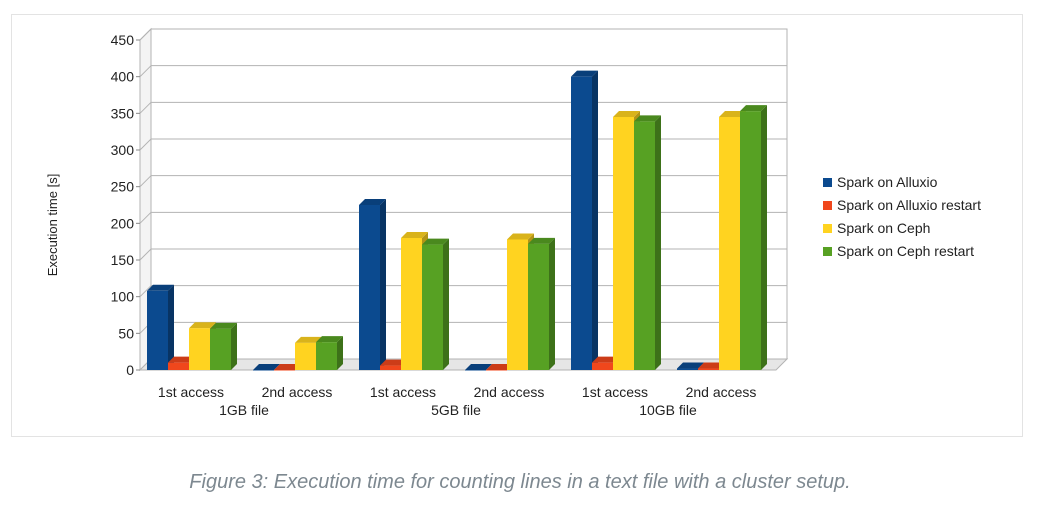 Image resolution: width=1040 pixels, height=517 pixels. I want to click on y-tick-label: 300, so click(123, 150).